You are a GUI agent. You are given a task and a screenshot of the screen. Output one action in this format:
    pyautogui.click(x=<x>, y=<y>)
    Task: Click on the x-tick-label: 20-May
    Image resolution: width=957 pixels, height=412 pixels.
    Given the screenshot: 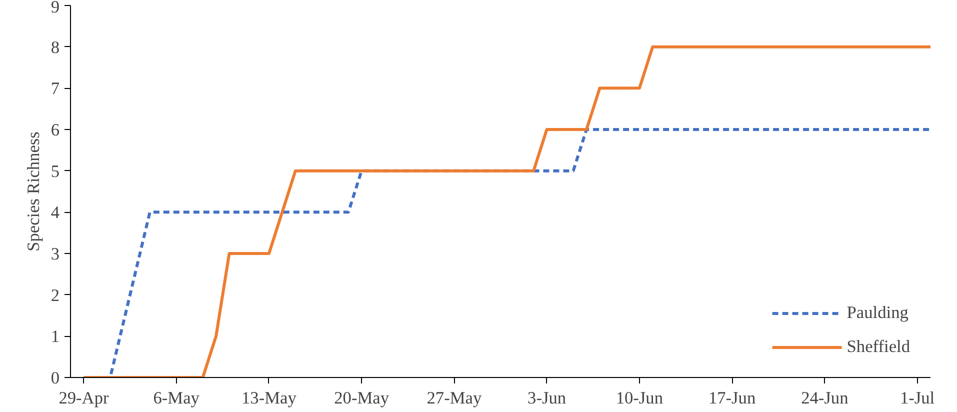 What is the action you would take?
    pyautogui.click(x=362, y=398)
    